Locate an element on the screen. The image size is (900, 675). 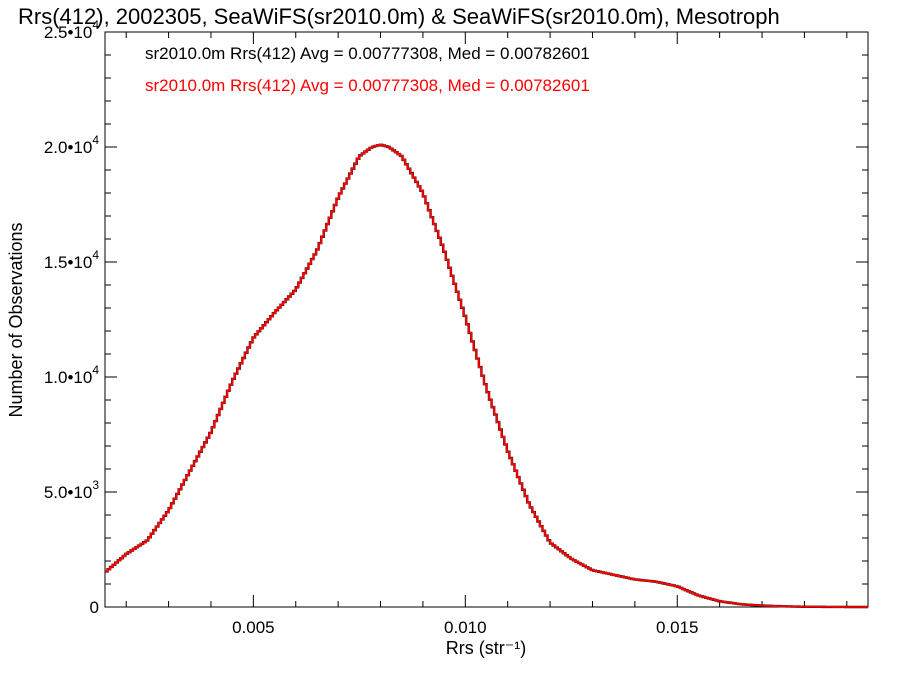
y-tick-label: 5.0•103 is located at coordinates (72, 490).